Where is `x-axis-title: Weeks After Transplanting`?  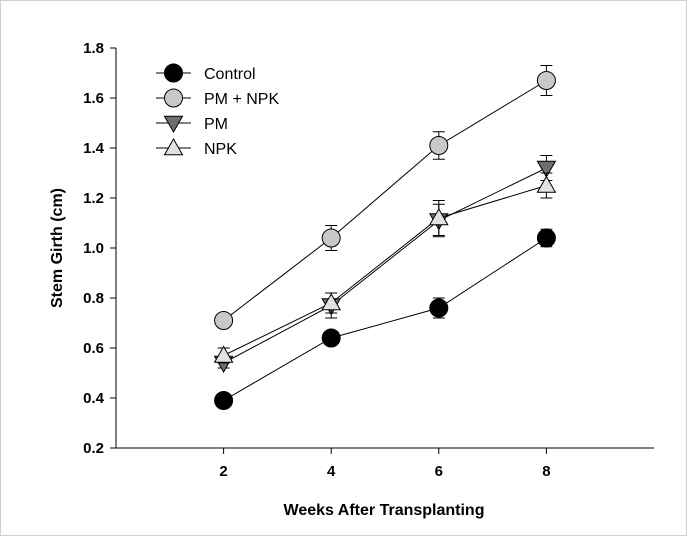
x-axis-title: Weeks After Transplanting is located at coordinates (384, 510).